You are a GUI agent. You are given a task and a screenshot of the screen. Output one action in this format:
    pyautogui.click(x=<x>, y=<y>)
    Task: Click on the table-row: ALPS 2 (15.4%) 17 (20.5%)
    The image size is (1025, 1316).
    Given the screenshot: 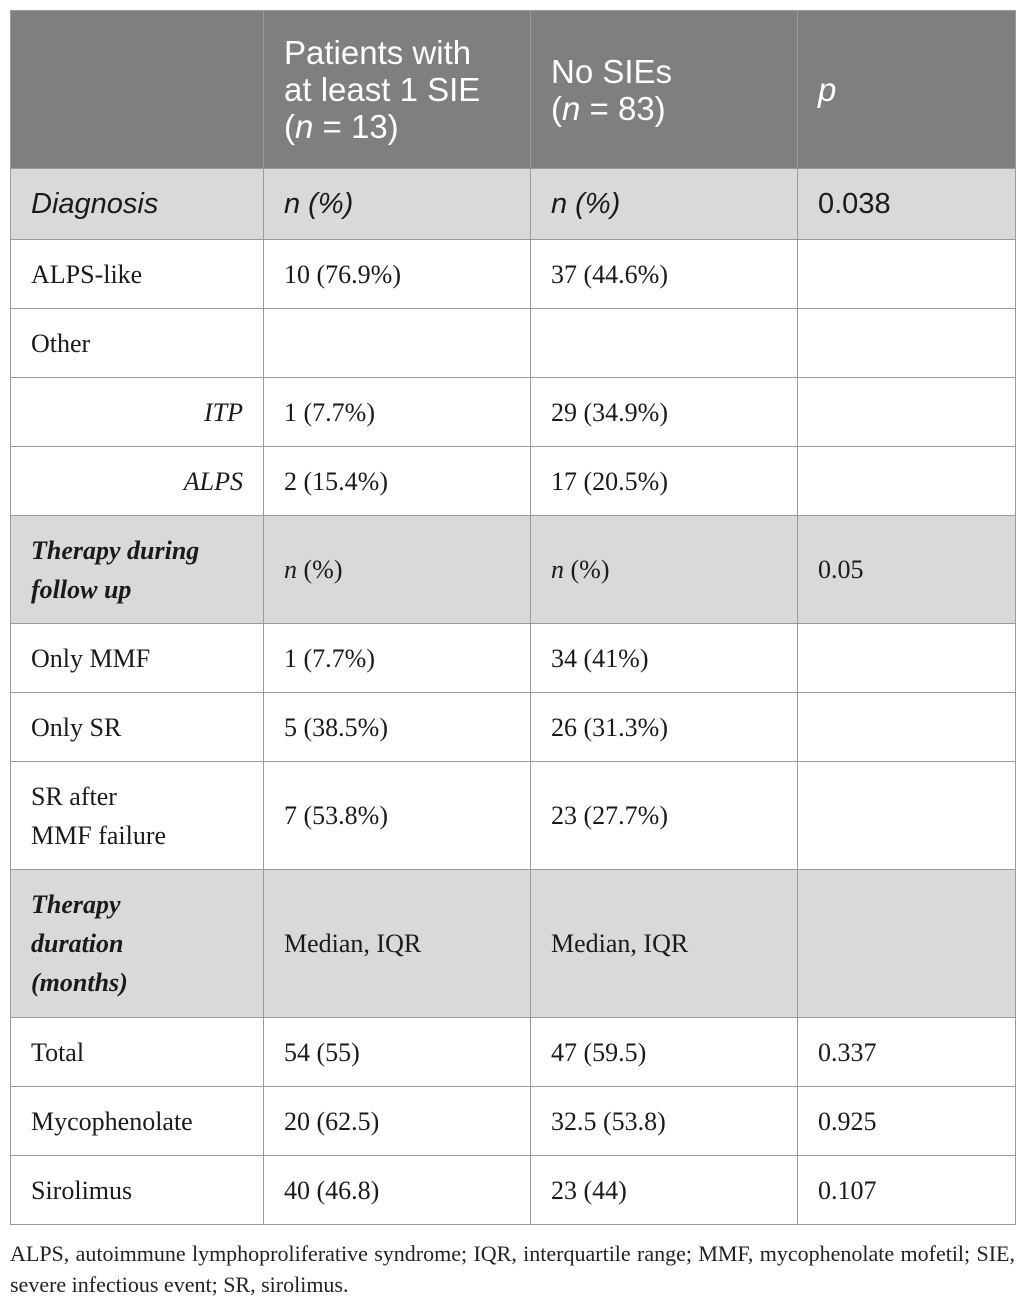 What is the action you would take?
    pyautogui.click(x=513, y=481)
    